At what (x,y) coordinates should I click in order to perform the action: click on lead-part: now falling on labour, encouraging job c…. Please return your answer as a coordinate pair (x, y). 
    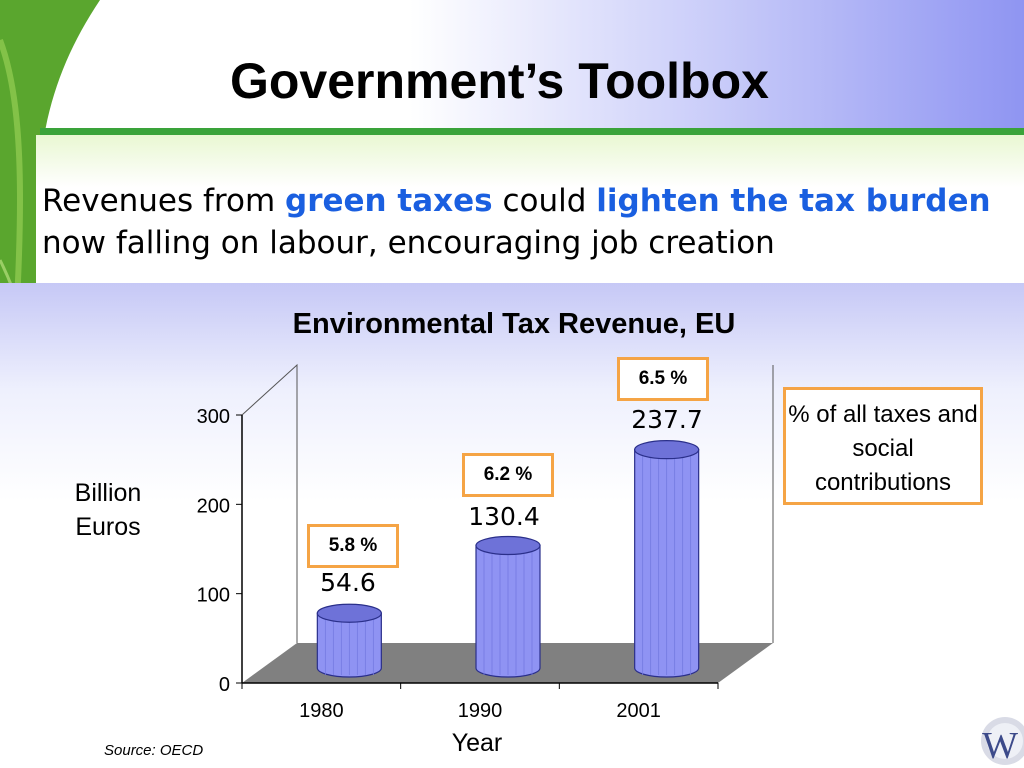
    Looking at the image, I should click on (408, 243).